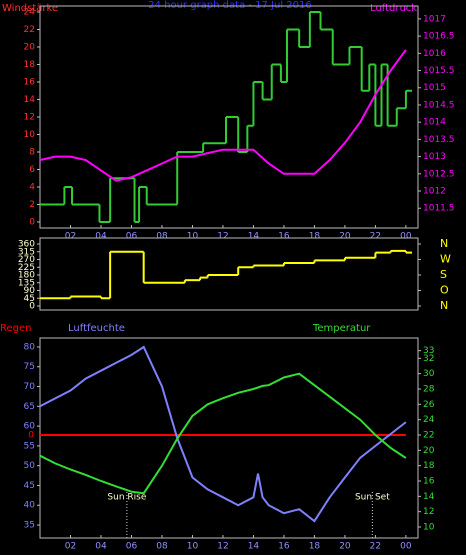  Describe the element at coordinates (428, 359) in the screenshot. I see `y2-tick-label: 32` at that location.